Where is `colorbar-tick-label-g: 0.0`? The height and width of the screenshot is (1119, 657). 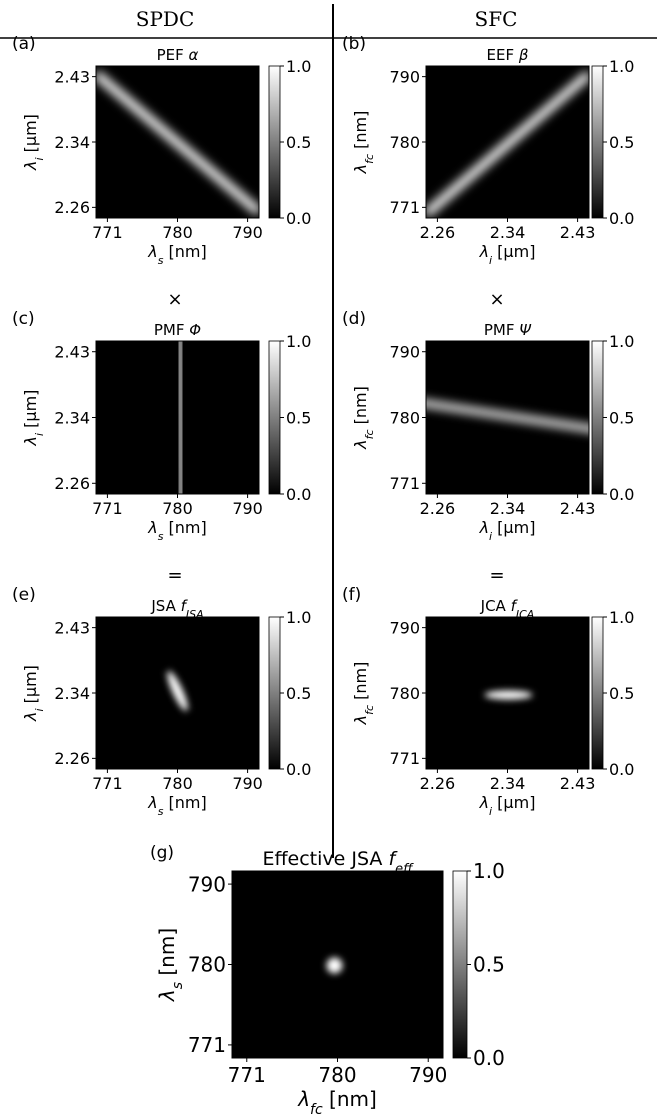 colorbar-tick-label-g: 0.0 is located at coordinates (489, 1058).